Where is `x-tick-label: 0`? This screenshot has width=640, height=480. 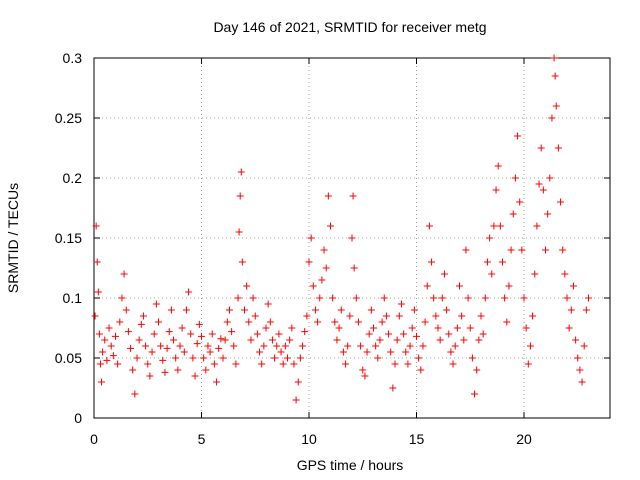 x-tick-label: 0 is located at coordinates (94, 439).